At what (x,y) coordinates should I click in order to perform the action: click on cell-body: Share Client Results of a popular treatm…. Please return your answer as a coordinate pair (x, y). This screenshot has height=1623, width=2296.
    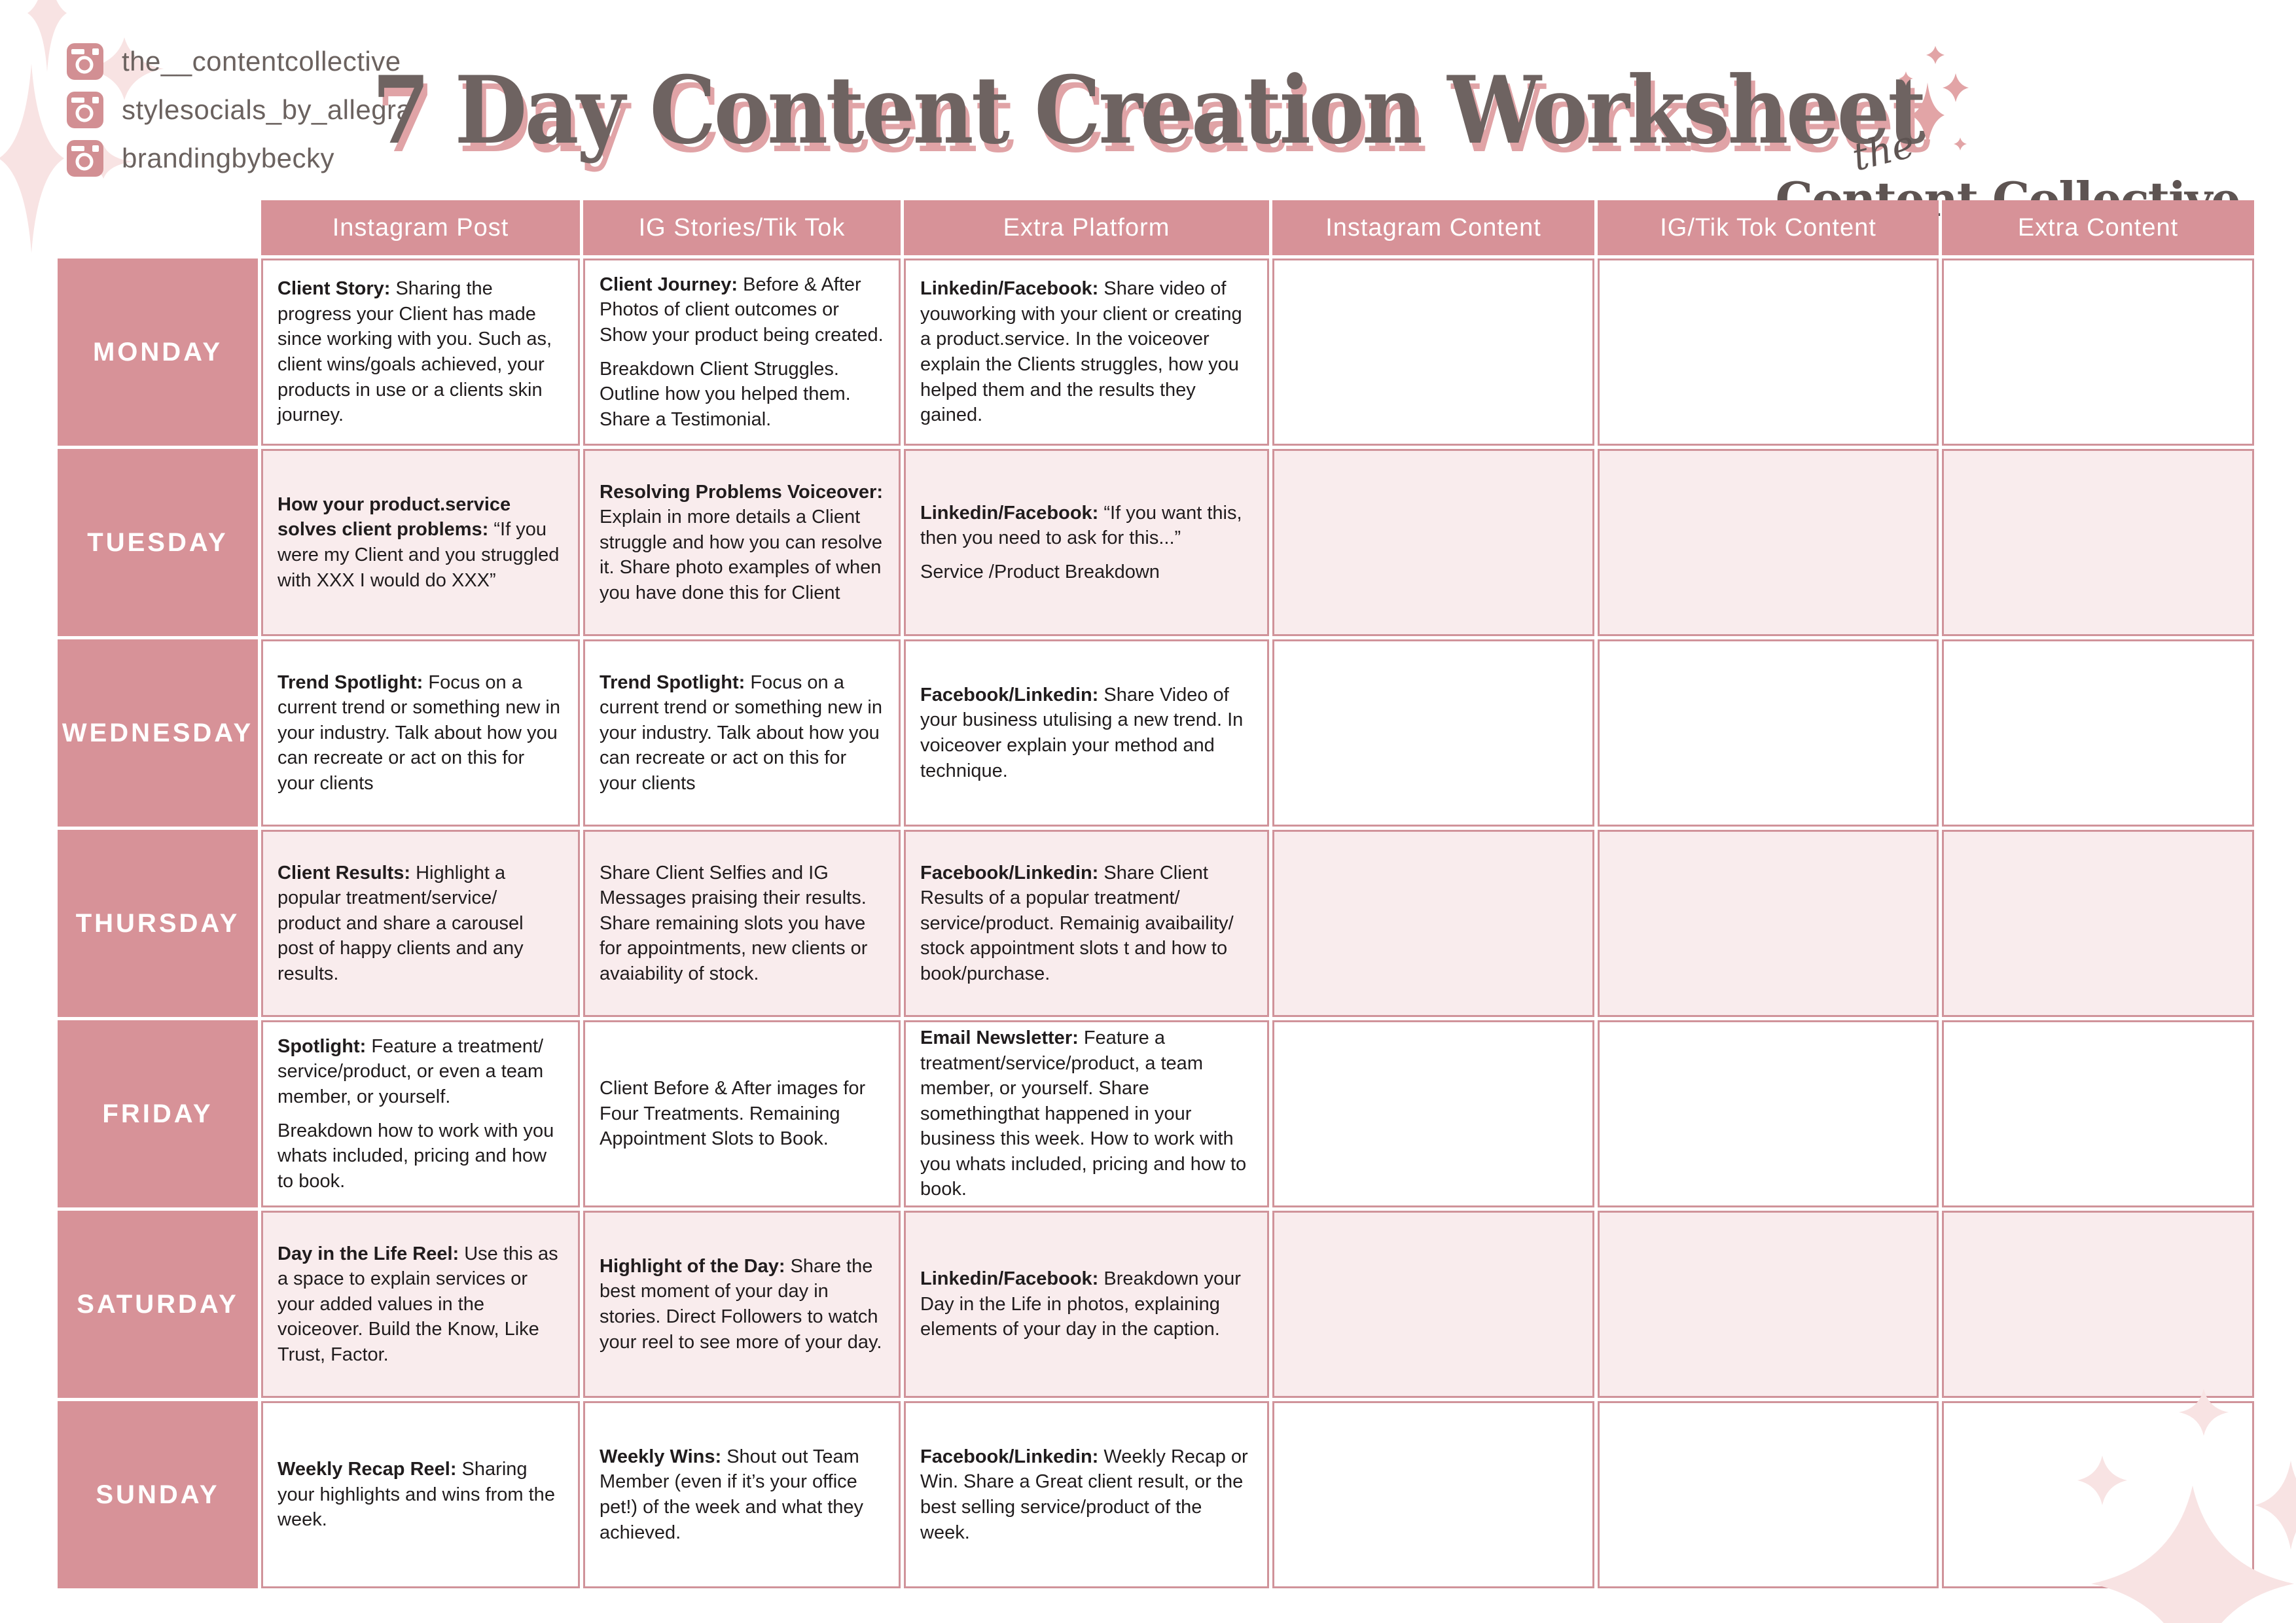
    Looking at the image, I should click on (1077, 923).